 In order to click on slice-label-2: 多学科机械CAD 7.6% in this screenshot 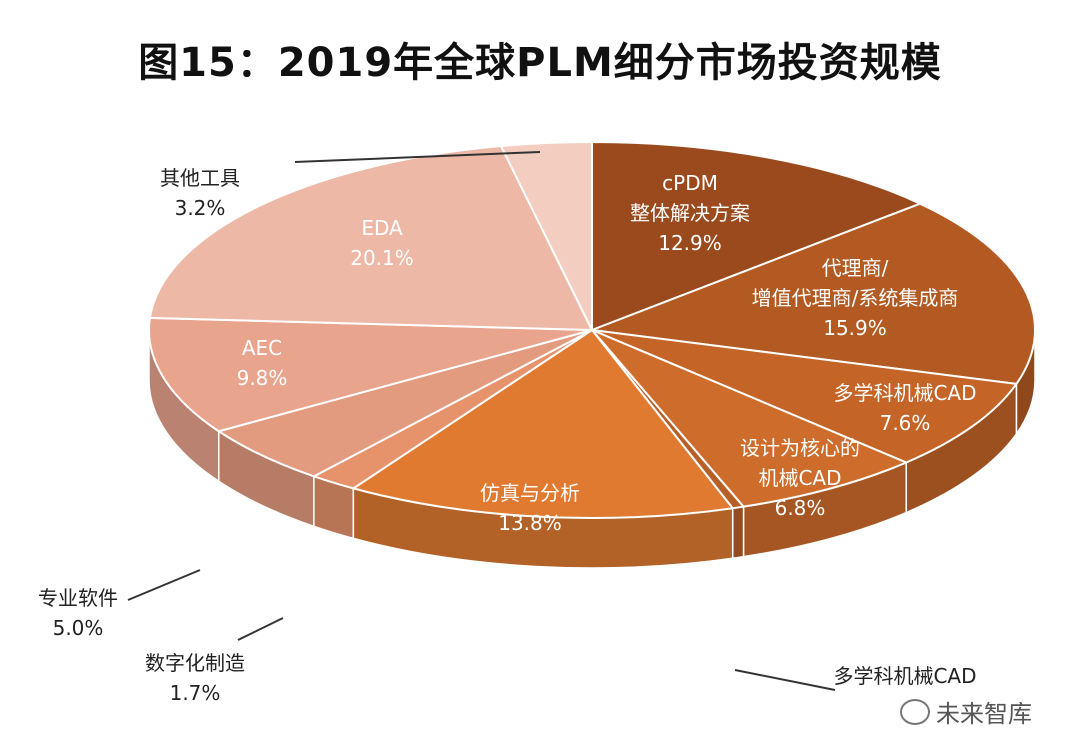, I will do `click(904, 408)`.